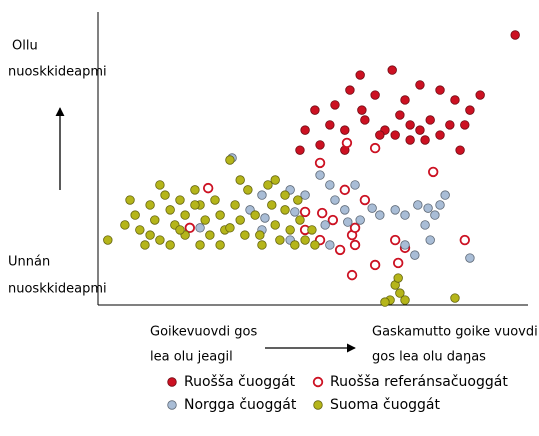 This screenshot has width=539, height=436. What do you see at coordinates (29, 262) in the screenshot?
I see `y-bottom-label: Unnán` at bounding box center [29, 262].